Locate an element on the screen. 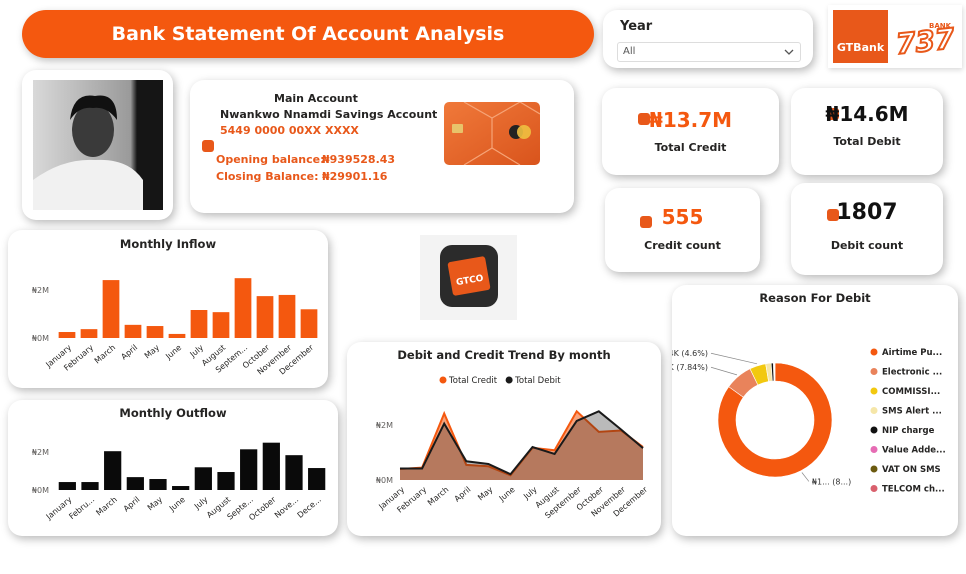  profile-card is located at coordinates (97, 145).